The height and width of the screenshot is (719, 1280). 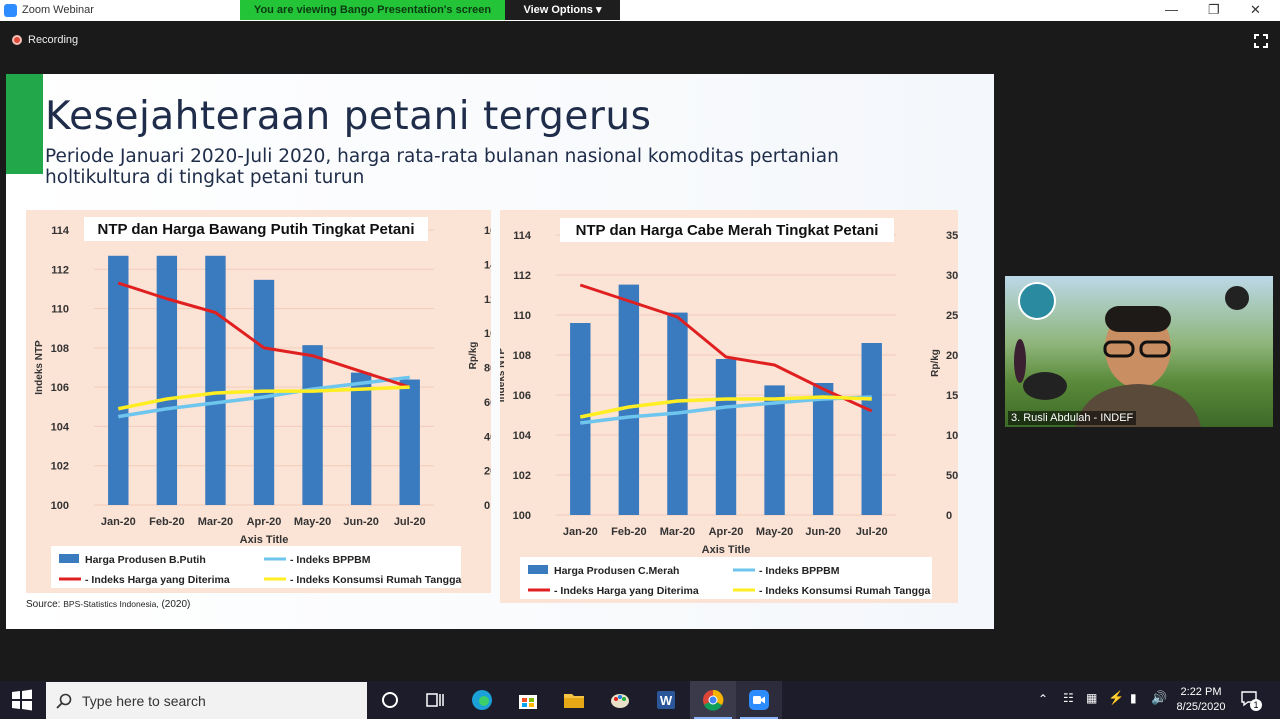 I want to click on chrome-taskbar-slot, so click(x=713, y=700).